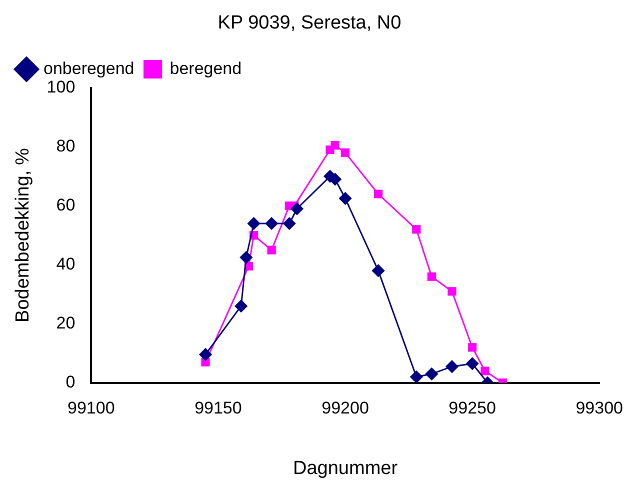 The height and width of the screenshot is (492, 639). Describe the element at coordinates (71, 382) in the screenshot. I see `y-tick-label: 0` at that location.